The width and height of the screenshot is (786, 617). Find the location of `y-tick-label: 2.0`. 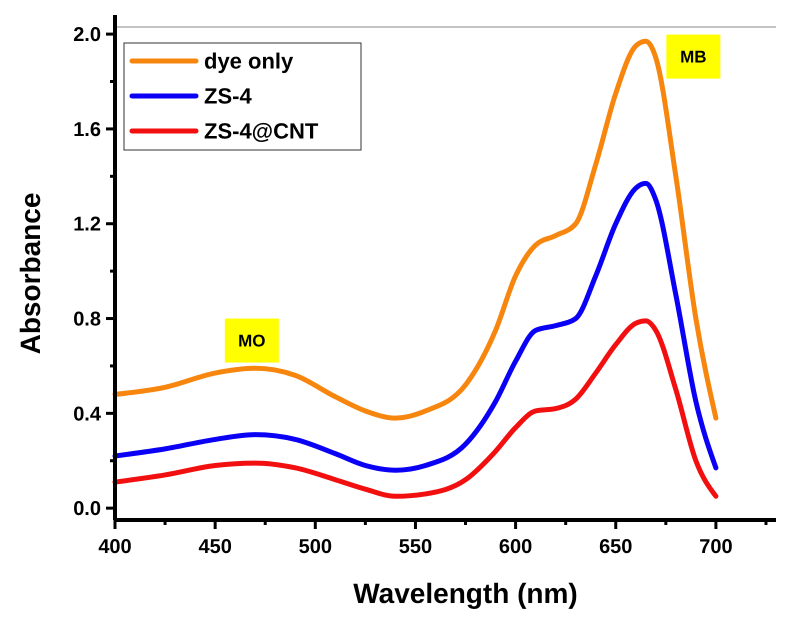

y-tick-label: 2.0 is located at coordinates (87, 35).